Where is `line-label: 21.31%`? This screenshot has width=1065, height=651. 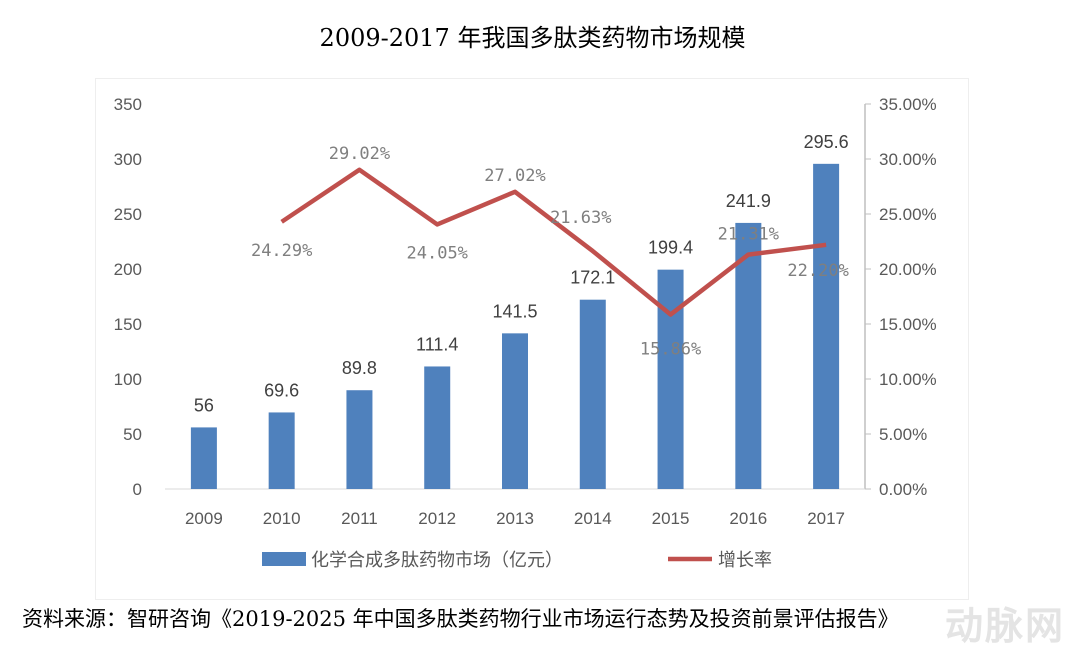 line-label: 21.31% is located at coordinates (748, 235).